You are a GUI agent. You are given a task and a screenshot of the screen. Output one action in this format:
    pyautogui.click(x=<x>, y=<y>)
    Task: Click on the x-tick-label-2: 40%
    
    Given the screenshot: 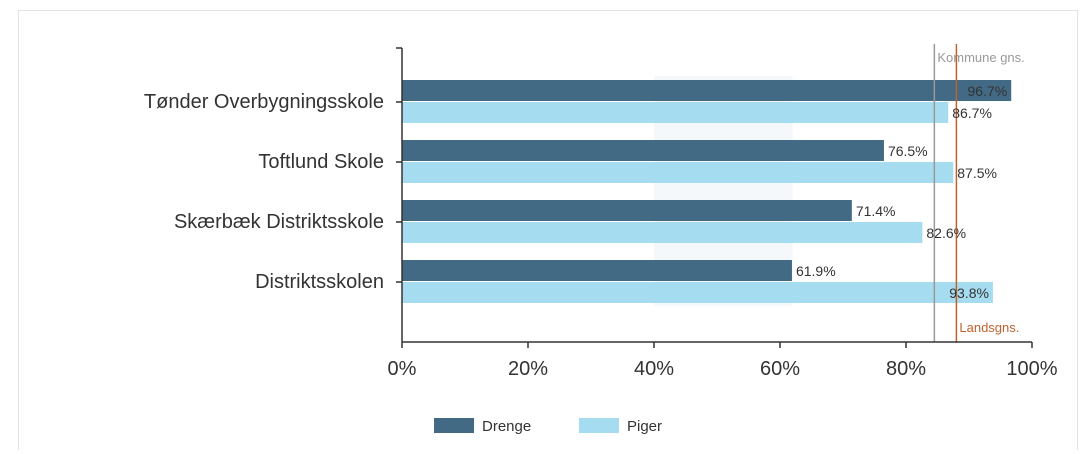 What is the action you would take?
    pyautogui.click(x=654, y=369)
    